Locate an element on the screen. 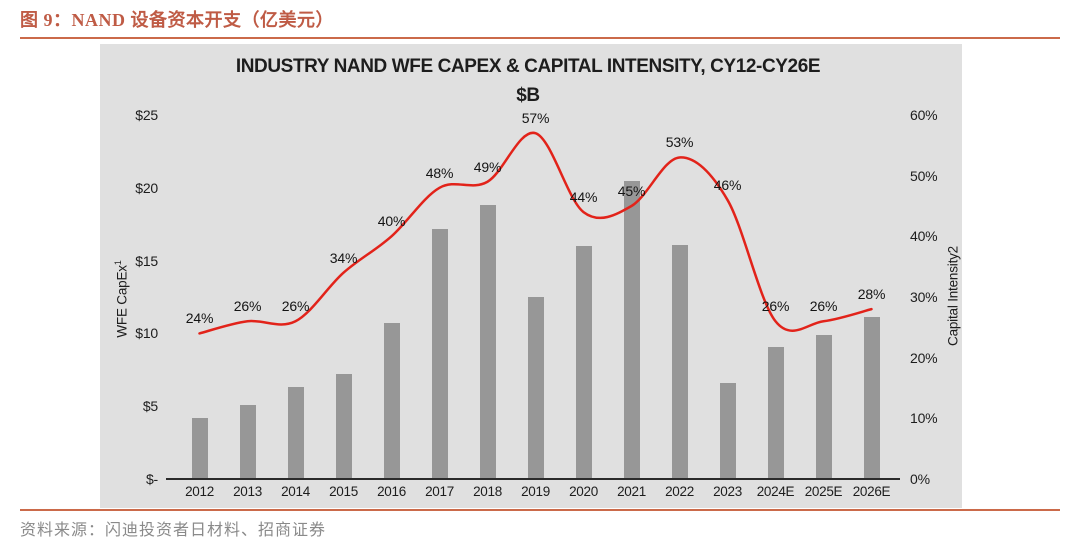  bar-2020 is located at coordinates (583, 363).